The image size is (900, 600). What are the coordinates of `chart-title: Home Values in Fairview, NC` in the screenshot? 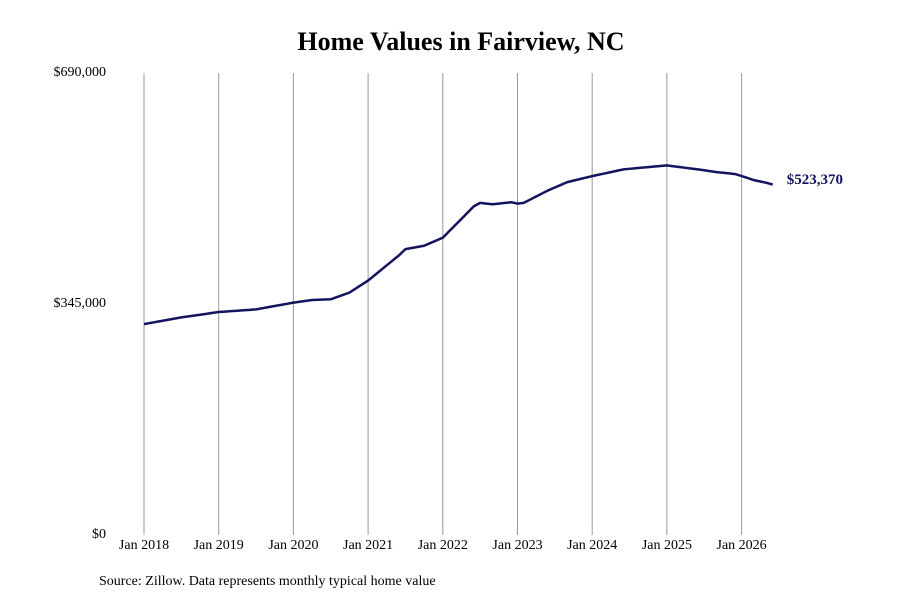 It's located at (460, 41).